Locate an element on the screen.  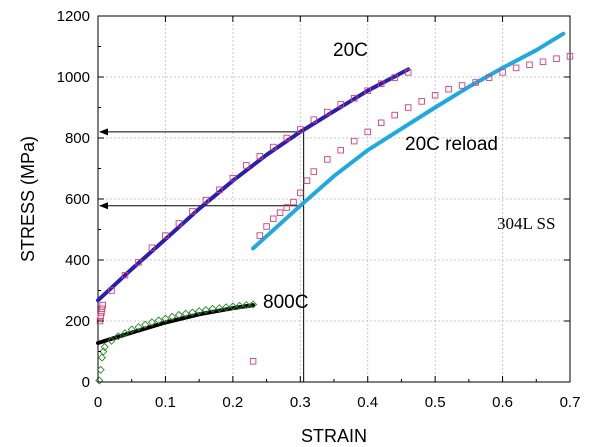
label-20c: 20C is located at coordinates (350, 50).